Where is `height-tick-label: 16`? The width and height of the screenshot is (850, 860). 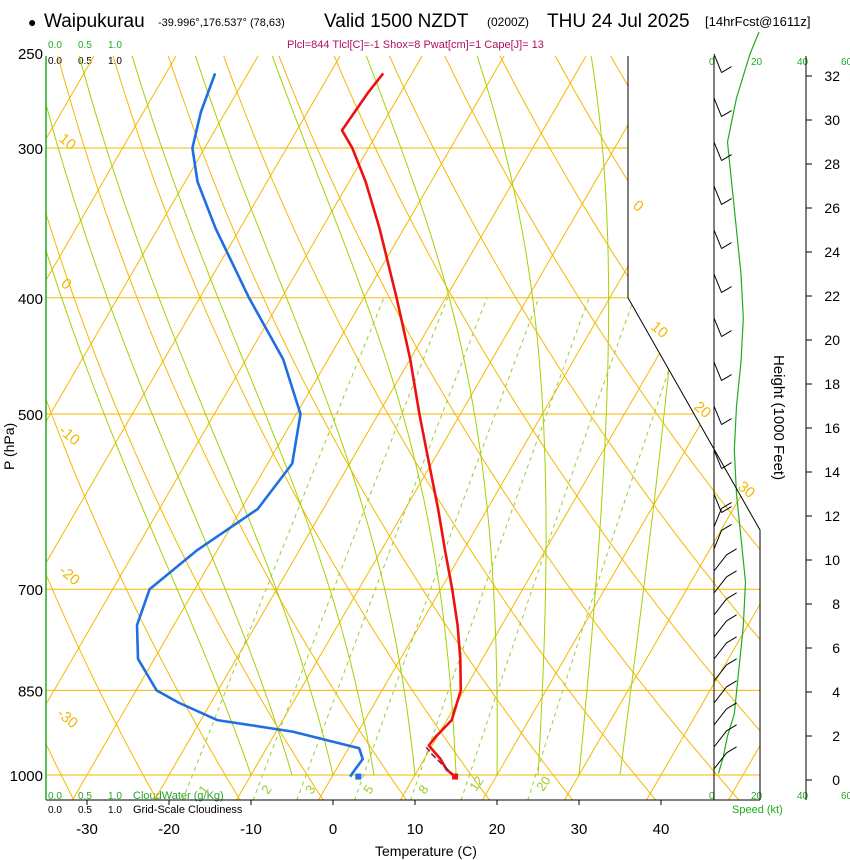
height-tick-label: 16 is located at coordinates (832, 428).